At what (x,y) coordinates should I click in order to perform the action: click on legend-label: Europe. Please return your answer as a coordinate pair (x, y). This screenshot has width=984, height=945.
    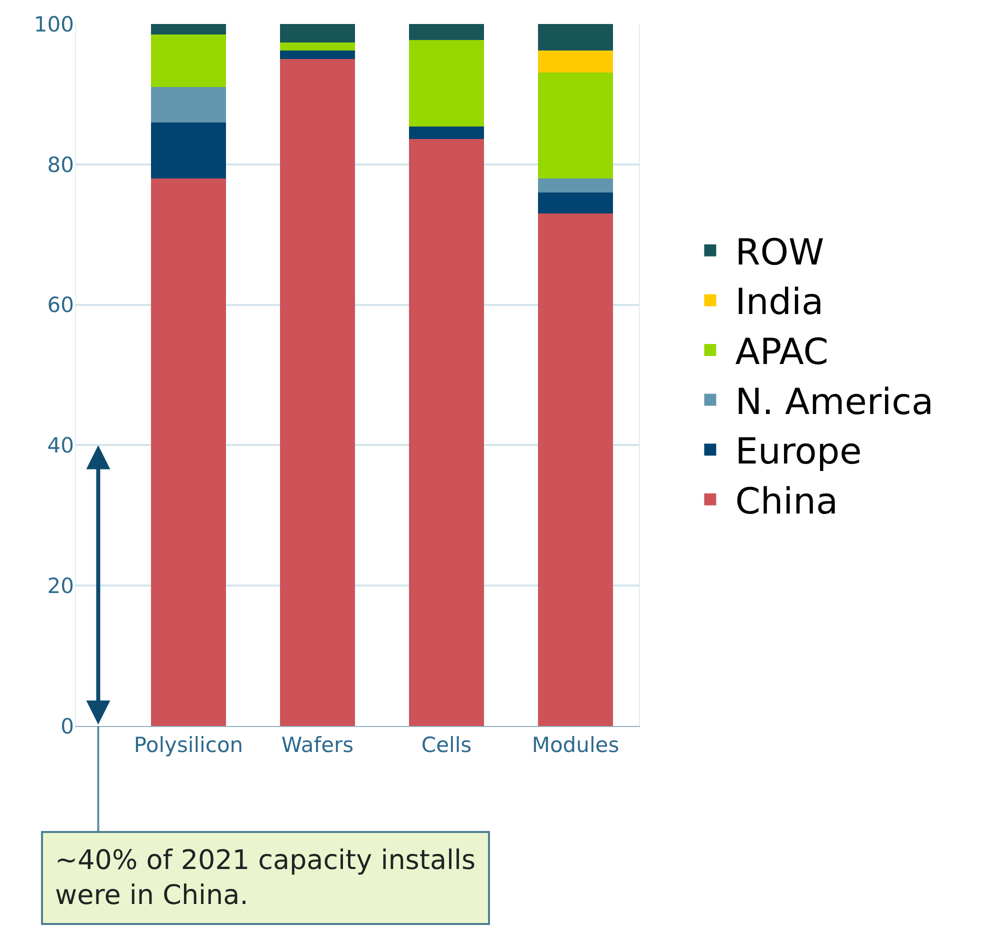
    Looking at the image, I should click on (798, 452).